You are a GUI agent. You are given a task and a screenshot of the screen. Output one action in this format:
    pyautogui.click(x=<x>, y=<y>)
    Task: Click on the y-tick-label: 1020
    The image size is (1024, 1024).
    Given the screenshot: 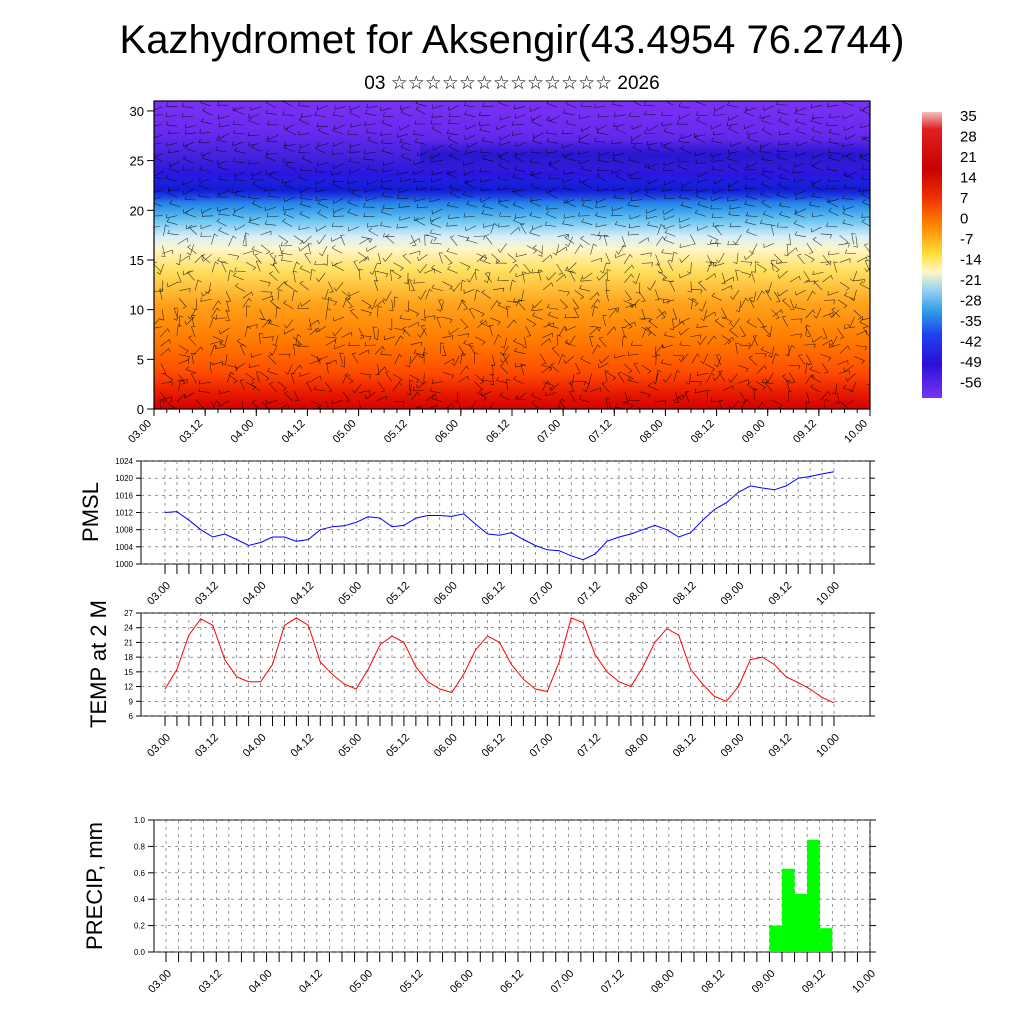 What is the action you would take?
    pyautogui.click(x=124, y=478)
    